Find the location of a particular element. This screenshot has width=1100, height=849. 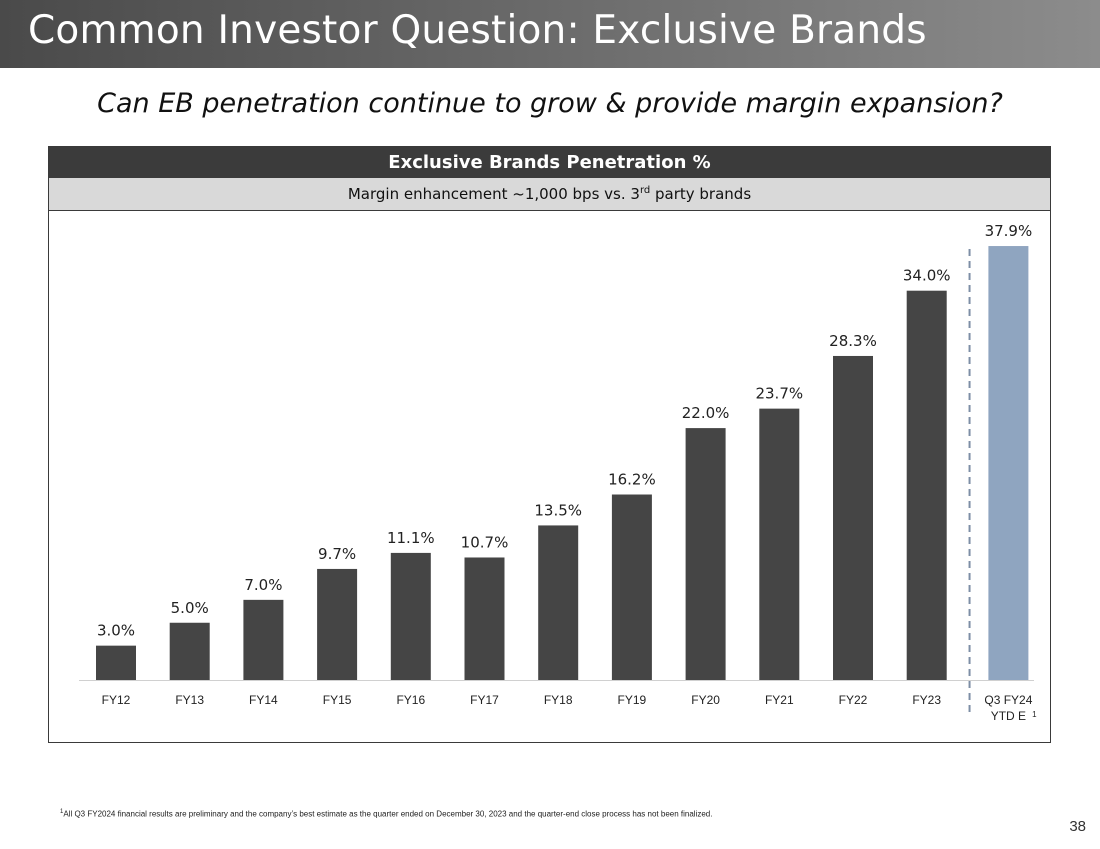

x-tick-label: FY19 is located at coordinates (632, 700).